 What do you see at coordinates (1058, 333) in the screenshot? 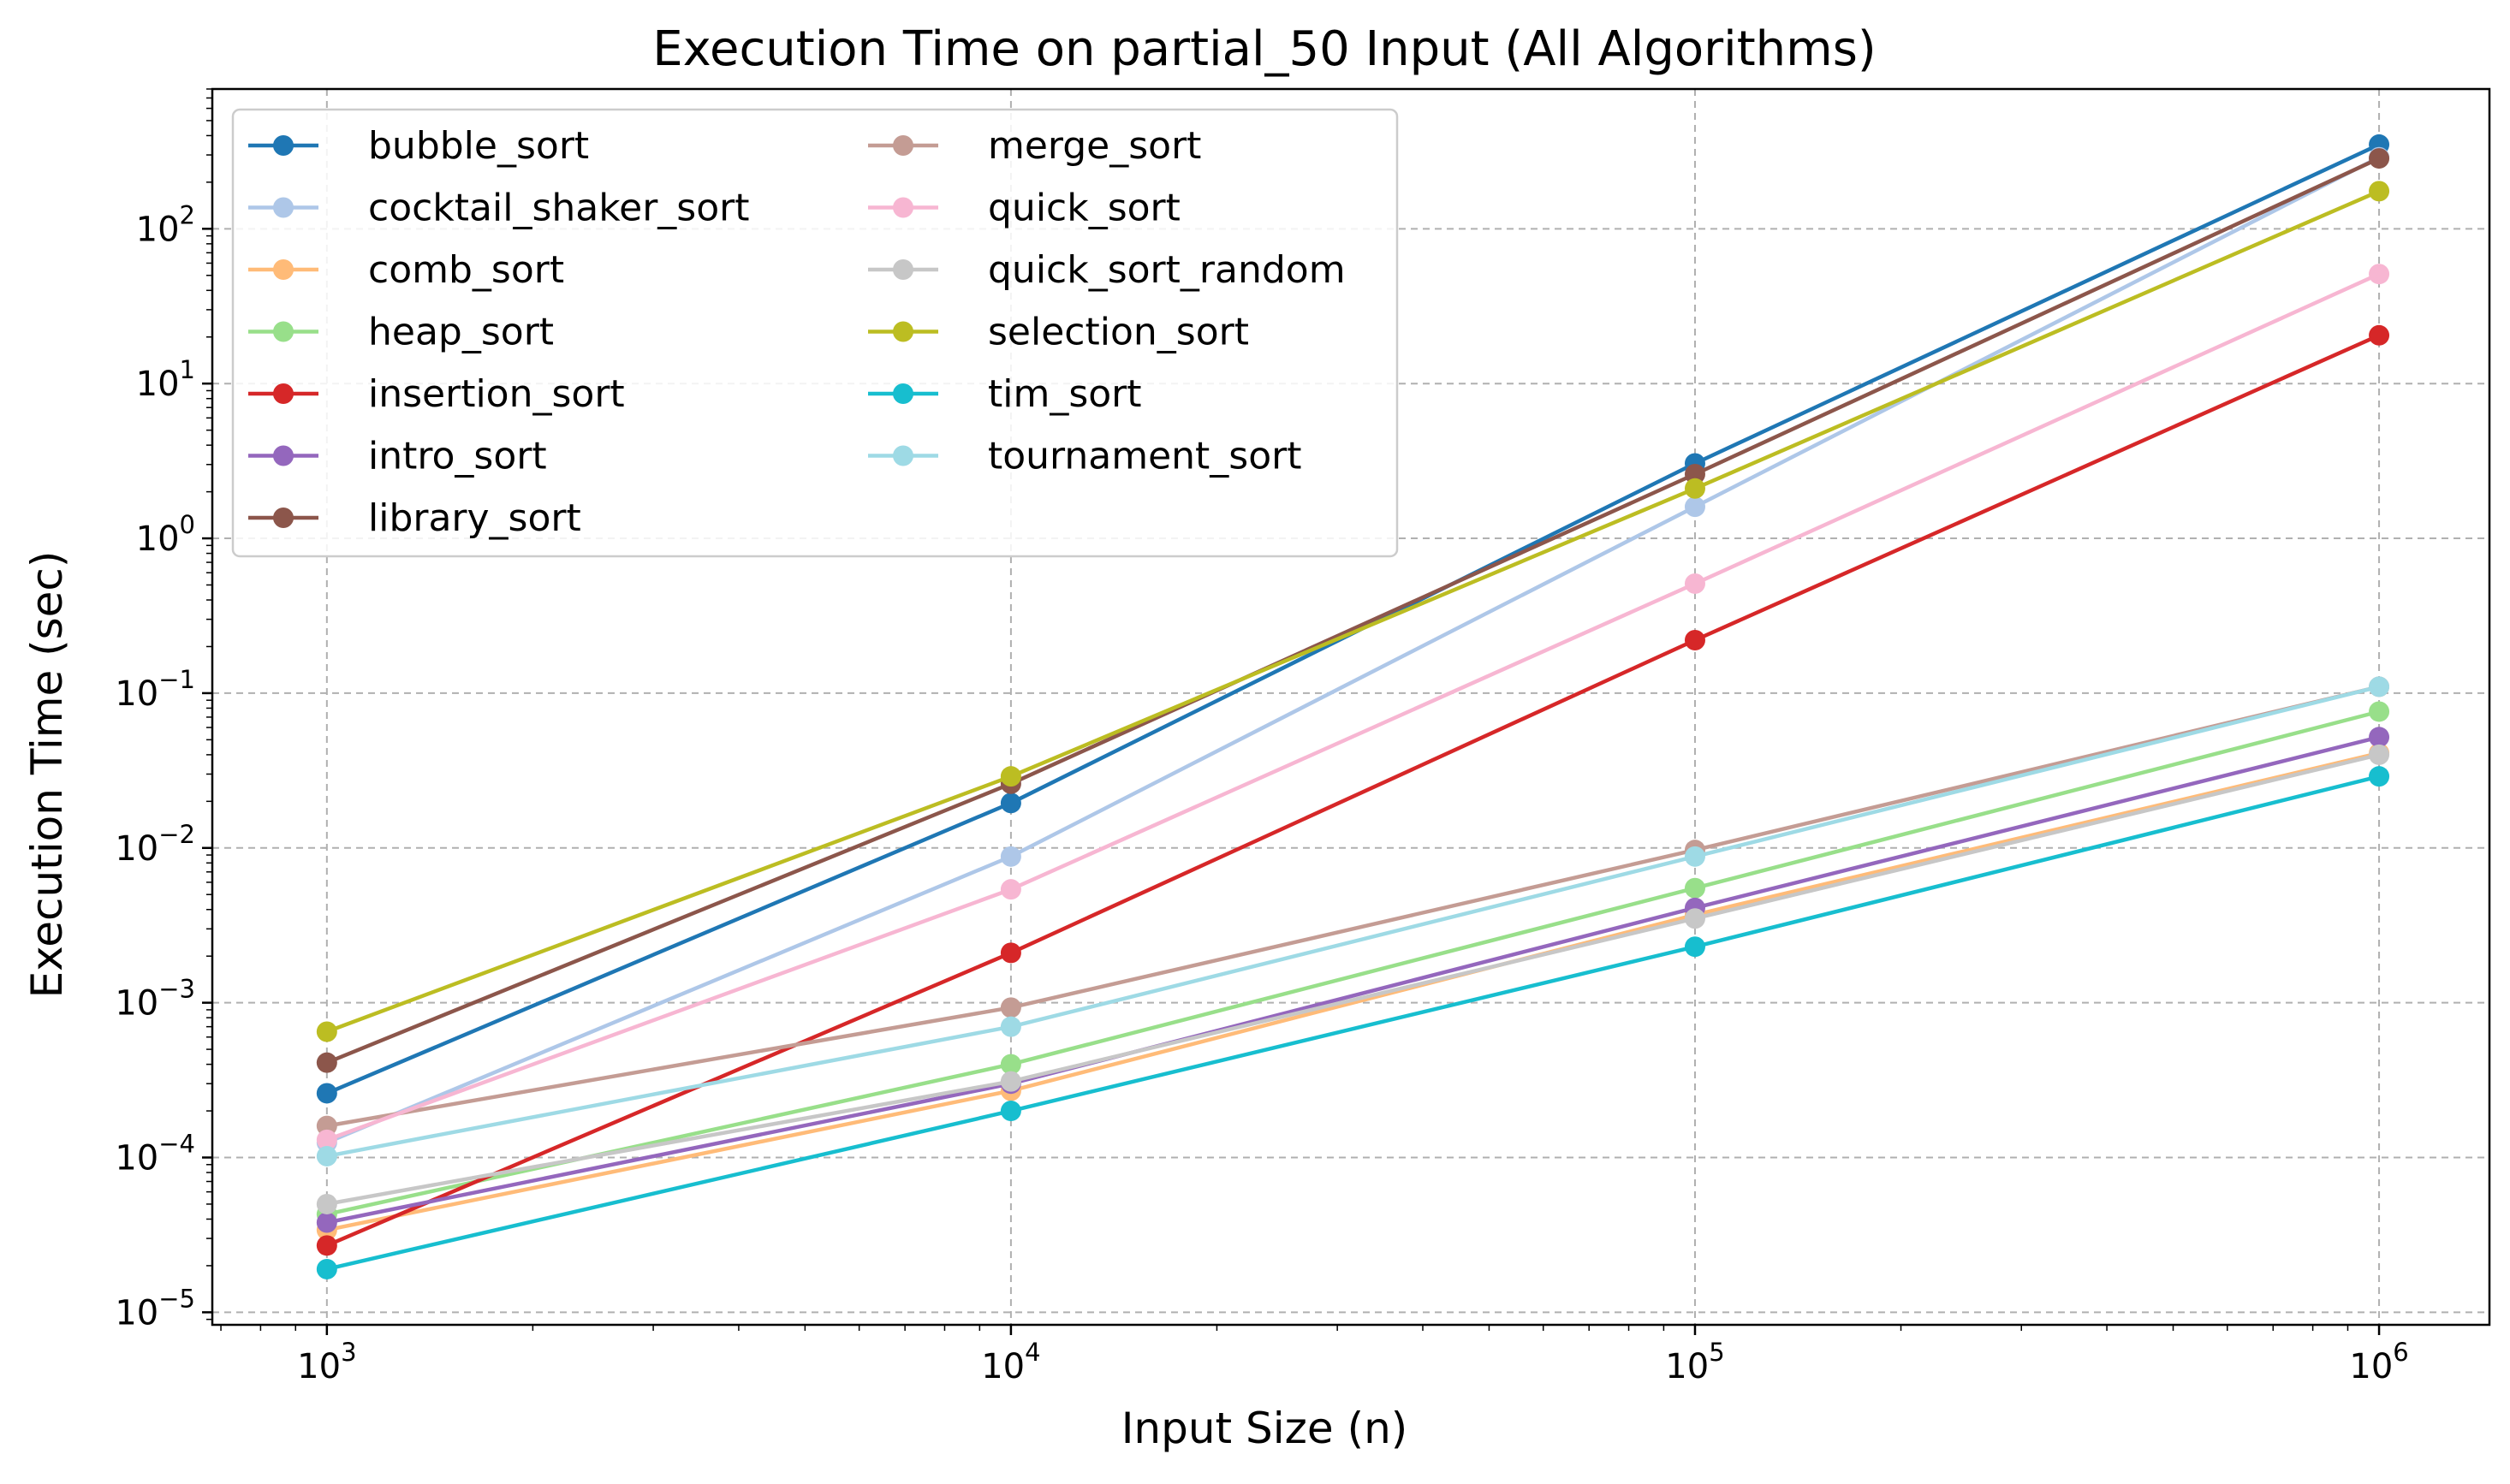
I see `legend-item-selection-sort: selection_sort` at bounding box center [1058, 333].